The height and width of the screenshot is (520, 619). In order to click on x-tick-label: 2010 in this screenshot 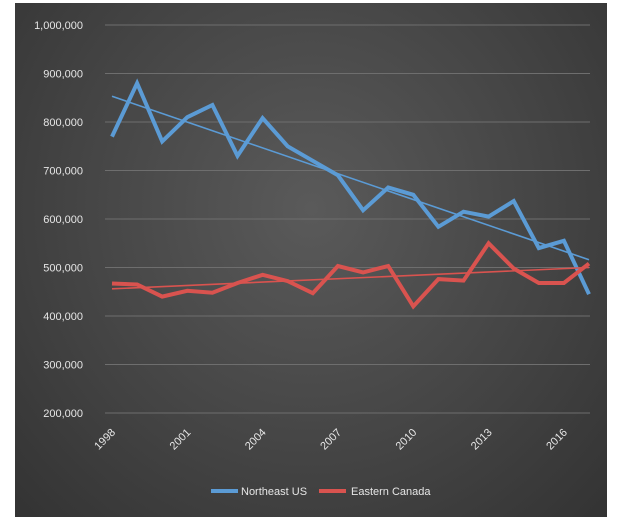, I will do `click(407, 440)`.